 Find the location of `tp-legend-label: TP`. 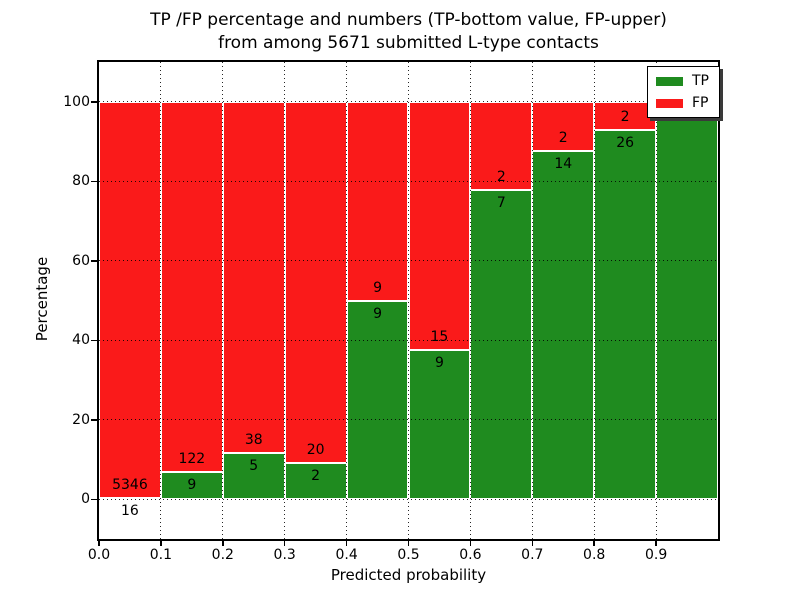

tp-legend-label: TP is located at coordinates (700, 81).